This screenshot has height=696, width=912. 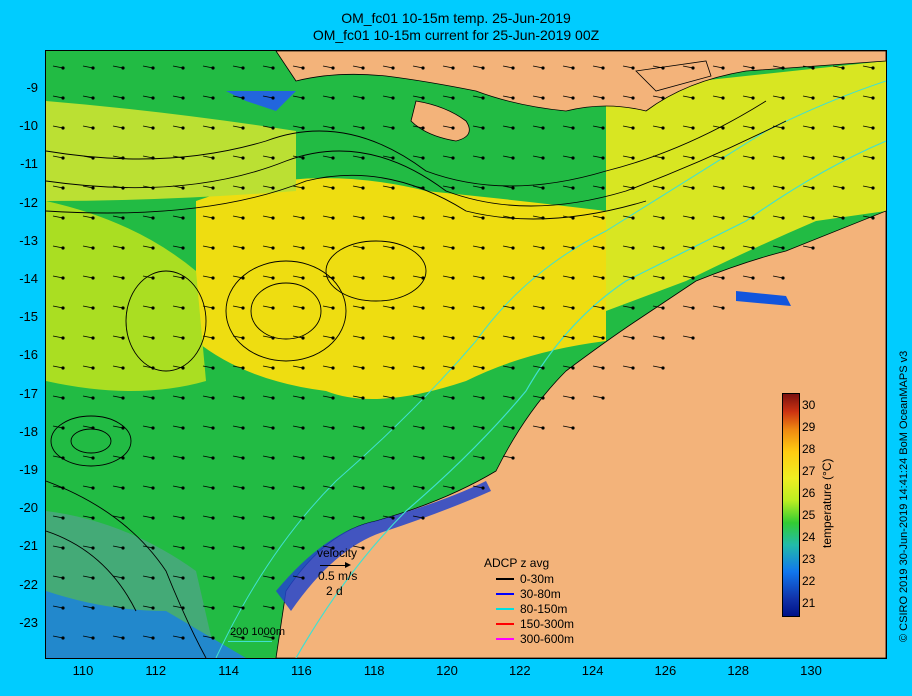 I want to click on isobath-legend: 200 1000m, so click(x=258, y=632).